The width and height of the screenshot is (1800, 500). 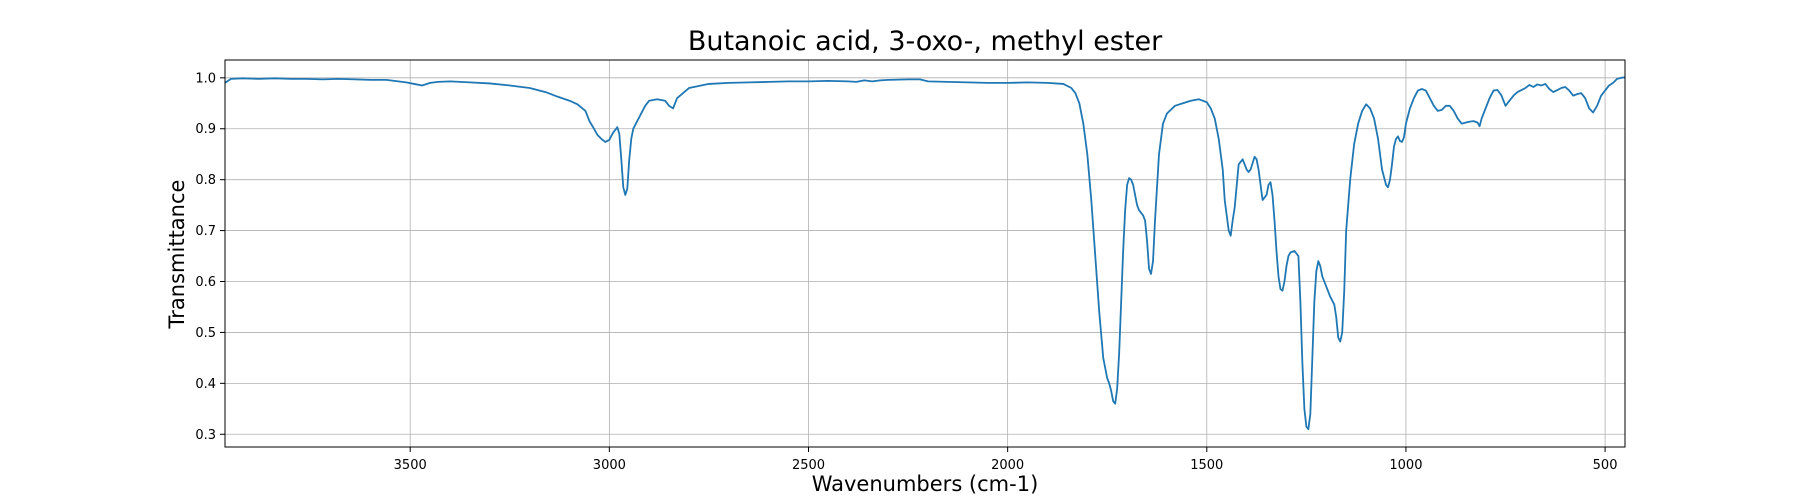 I want to click on x-tick-label: 500, so click(x=1605, y=465).